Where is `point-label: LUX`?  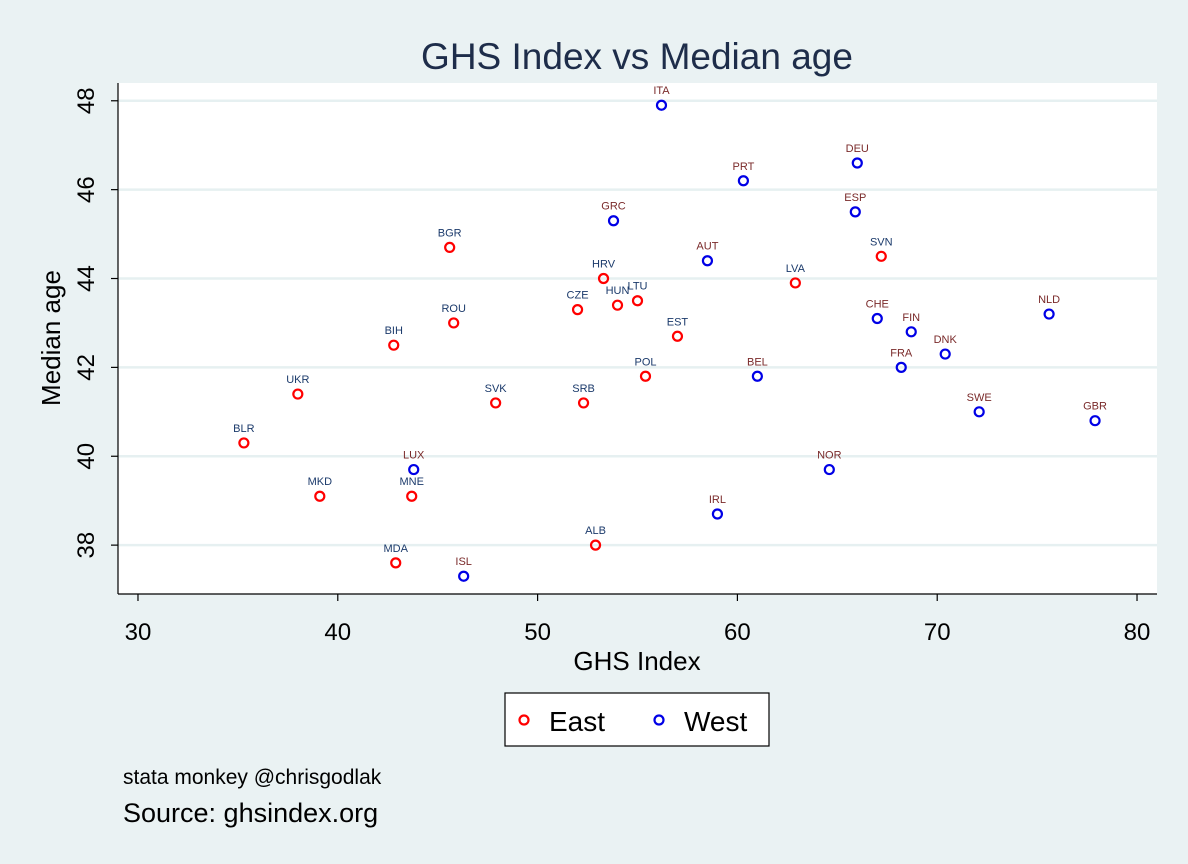
point-label: LUX is located at coordinates (414, 456).